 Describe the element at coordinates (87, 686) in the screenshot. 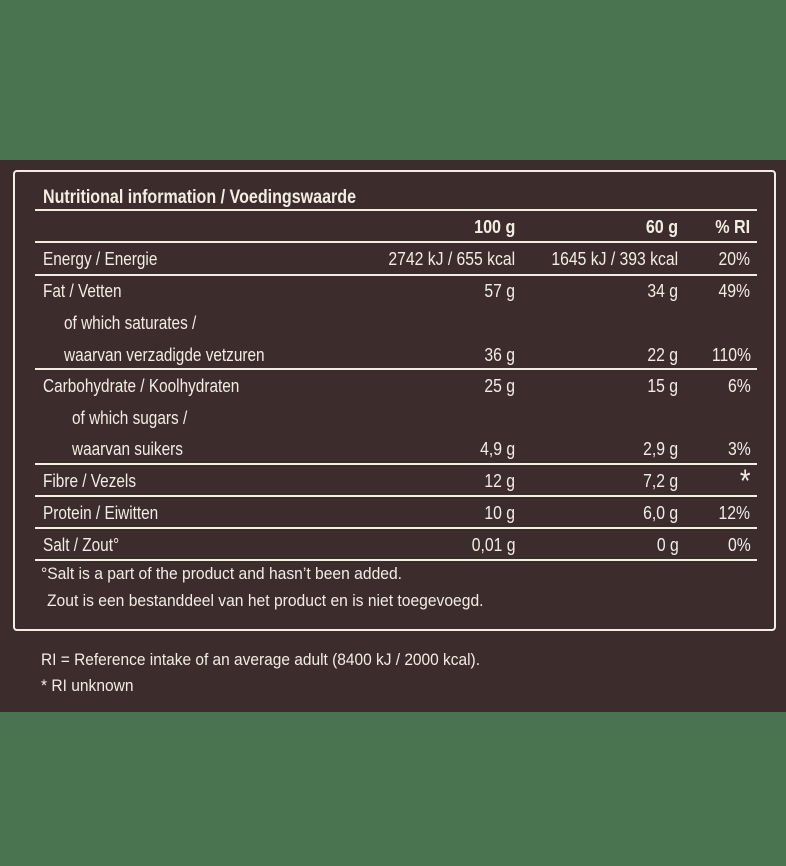

I see `legend-ri-unknown: * RI unknown` at that location.